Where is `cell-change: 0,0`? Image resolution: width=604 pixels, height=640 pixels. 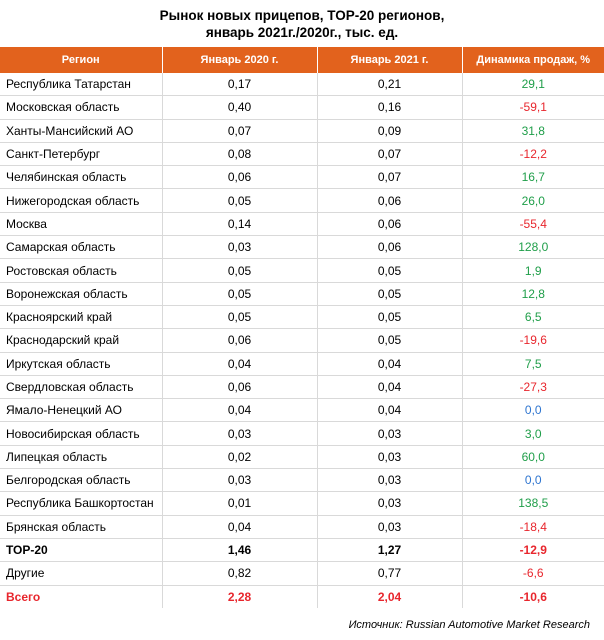 cell-change: 0,0 is located at coordinates (533, 410).